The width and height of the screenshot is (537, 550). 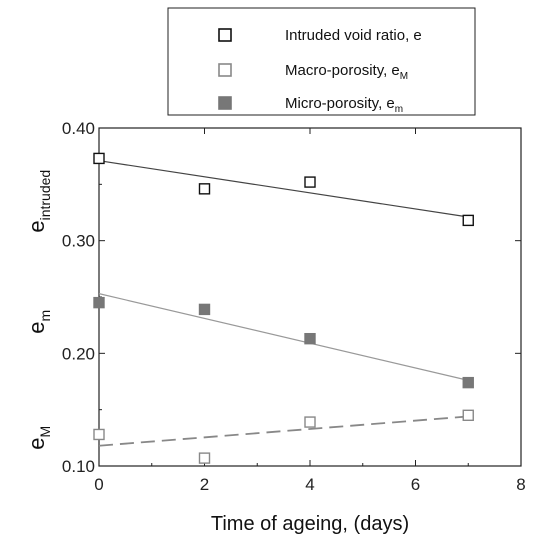 I want to click on y-axis-label: eM, so click(x=38, y=438).